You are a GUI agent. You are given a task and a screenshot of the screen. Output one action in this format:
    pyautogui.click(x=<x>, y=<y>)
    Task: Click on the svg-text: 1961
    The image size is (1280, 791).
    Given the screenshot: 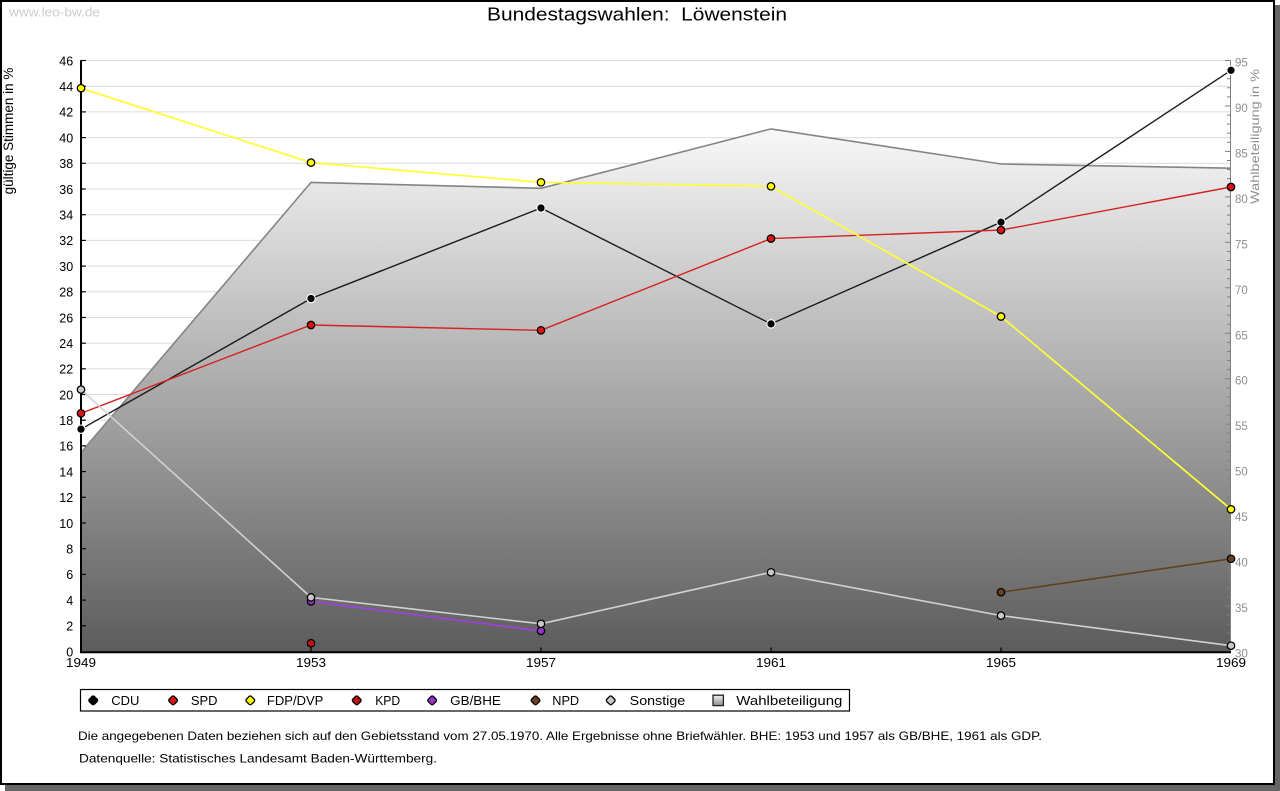 What is the action you would take?
    pyautogui.click(x=771, y=663)
    